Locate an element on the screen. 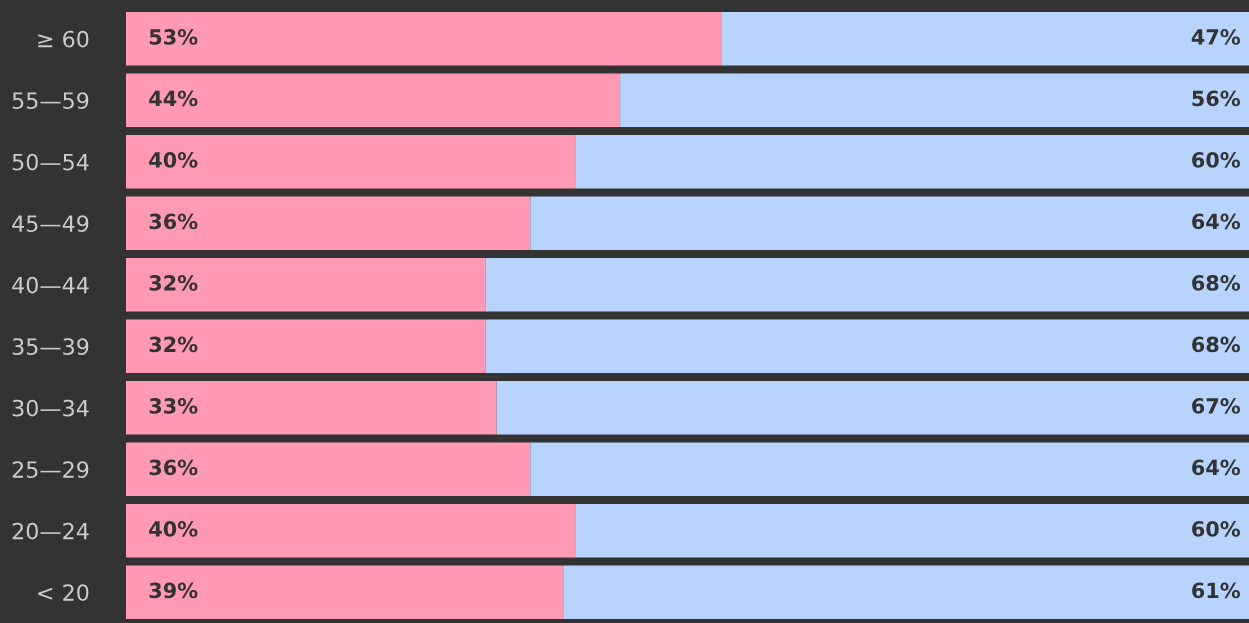  data-label: 44% is located at coordinates (173, 98).